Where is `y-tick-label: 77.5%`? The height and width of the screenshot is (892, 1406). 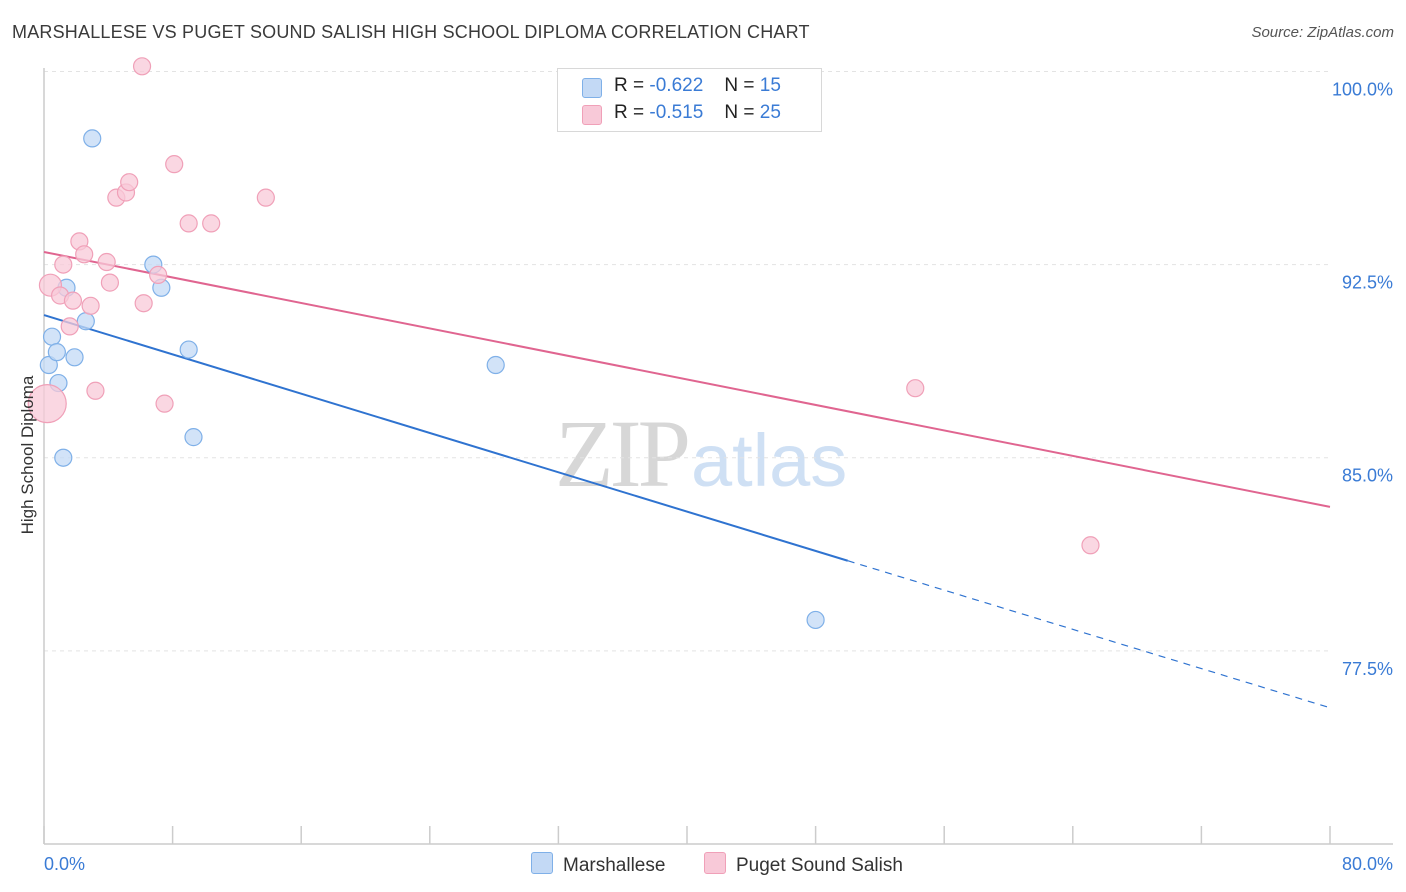 y-tick-label: 77.5% is located at coordinates (1367, 669).